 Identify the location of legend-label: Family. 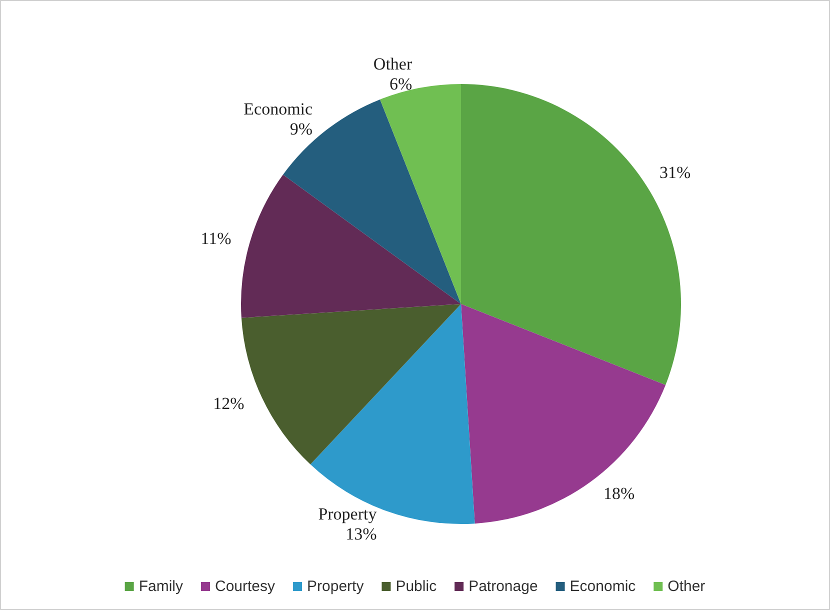
(161, 586).